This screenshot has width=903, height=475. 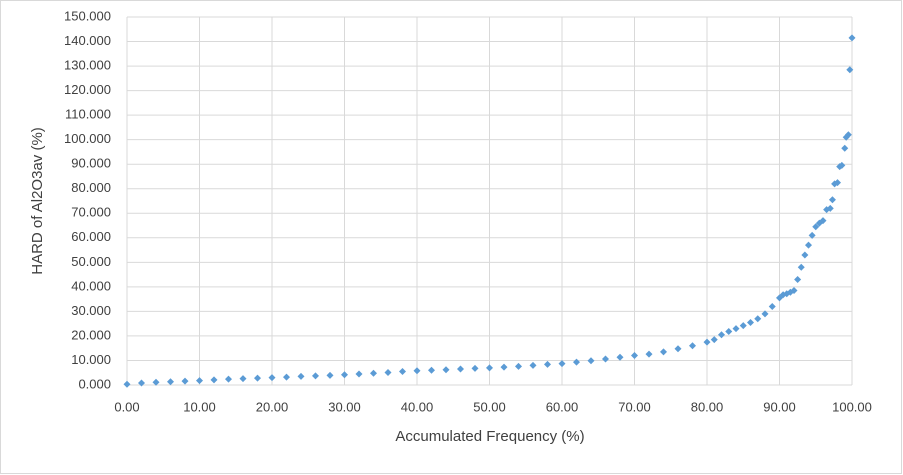 What do you see at coordinates (87, 138) in the screenshot?
I see `y-tick-label: 100.000` at bounding box center [87, 138].